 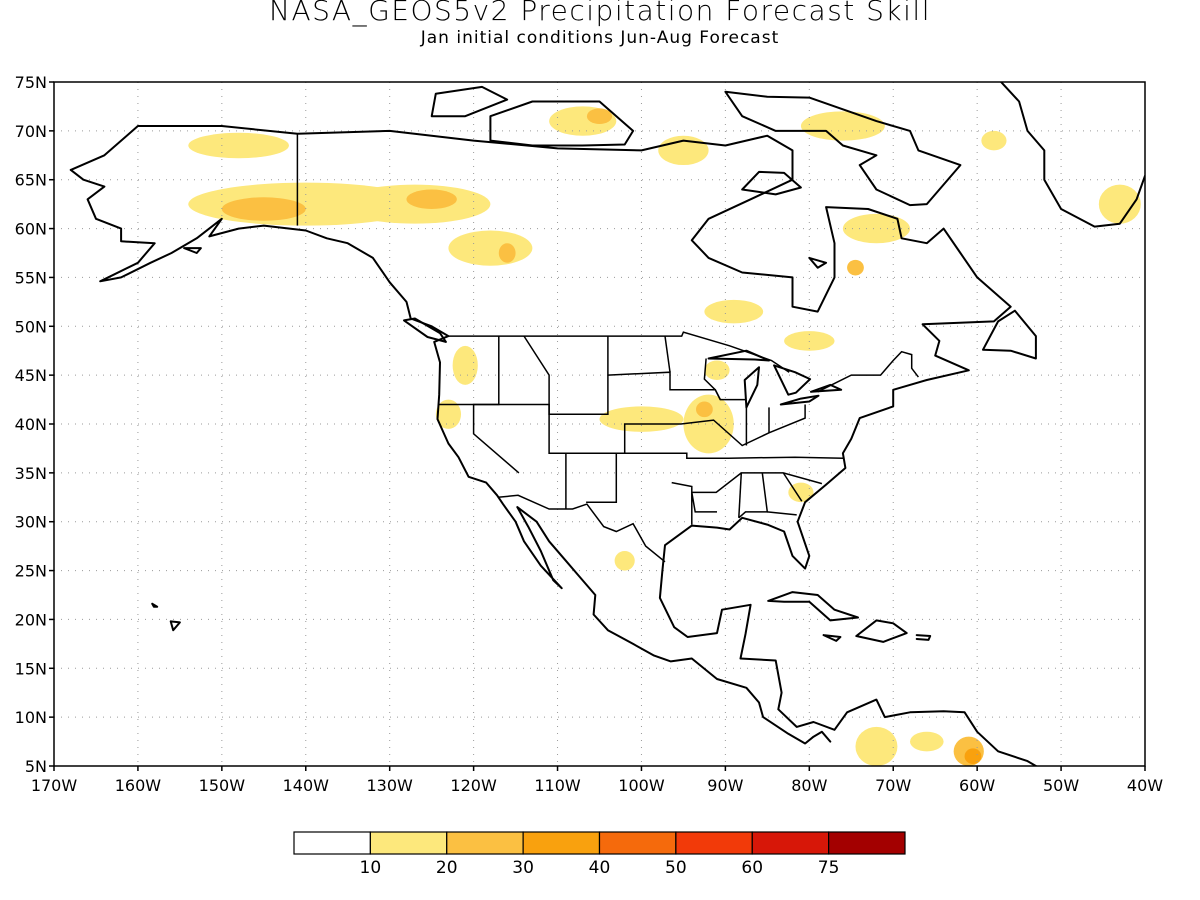 I want to click on lat-tick-label: 15N, so click(x=31, y=668).